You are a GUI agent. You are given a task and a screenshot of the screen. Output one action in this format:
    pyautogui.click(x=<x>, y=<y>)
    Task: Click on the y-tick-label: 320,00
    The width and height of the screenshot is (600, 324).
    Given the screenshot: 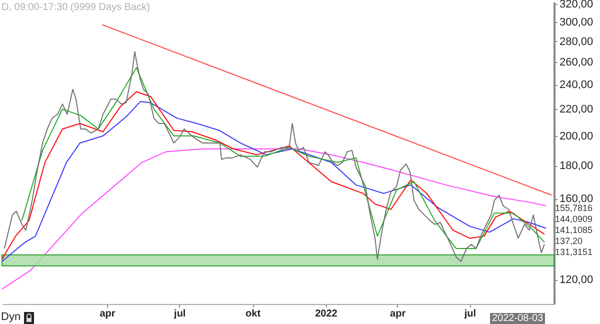 What is the action you would take?
    pyautogui.click(x=577, y=5)
    